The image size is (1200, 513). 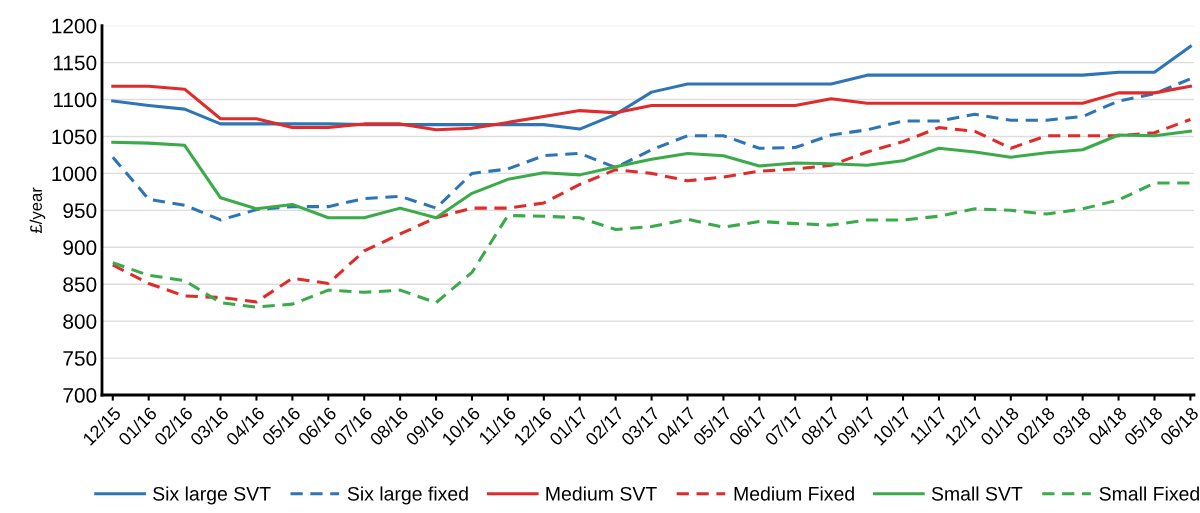 What do you see at coordinates (794, 493) in the screenshot?
I see `legend-label: Medium Fixed` at bounding box center [794, 493].